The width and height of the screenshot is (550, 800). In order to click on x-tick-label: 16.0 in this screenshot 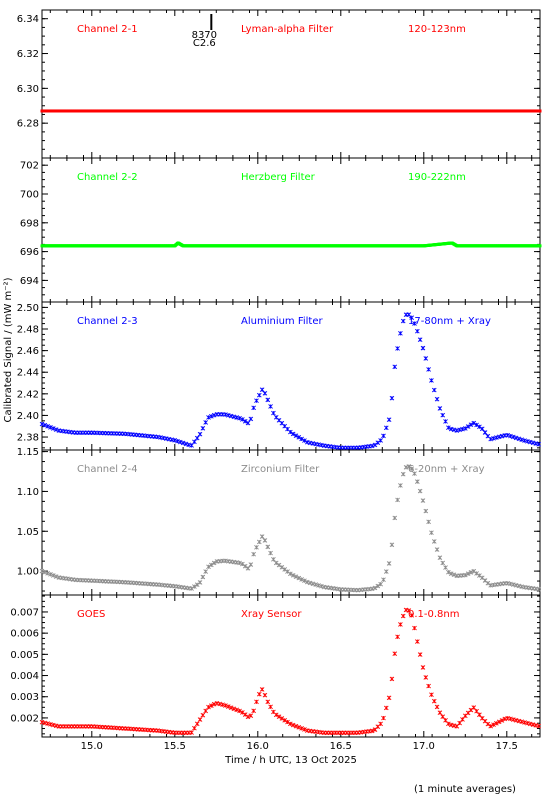, I will do `click(258, 746)`.